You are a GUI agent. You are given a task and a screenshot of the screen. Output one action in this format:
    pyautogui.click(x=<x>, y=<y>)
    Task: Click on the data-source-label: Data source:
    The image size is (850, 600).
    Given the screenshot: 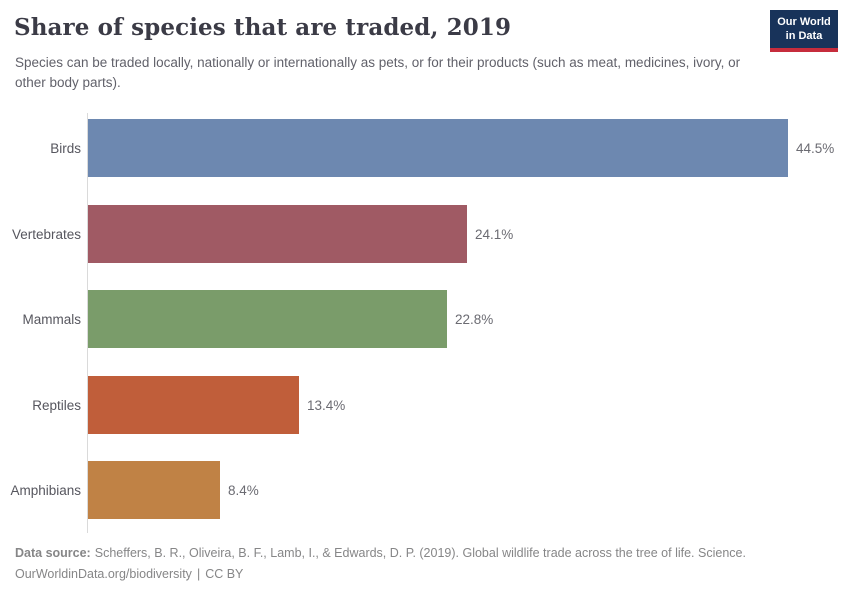 What is the action you would take?
    pyautogui.click(x=53, y=553)
    